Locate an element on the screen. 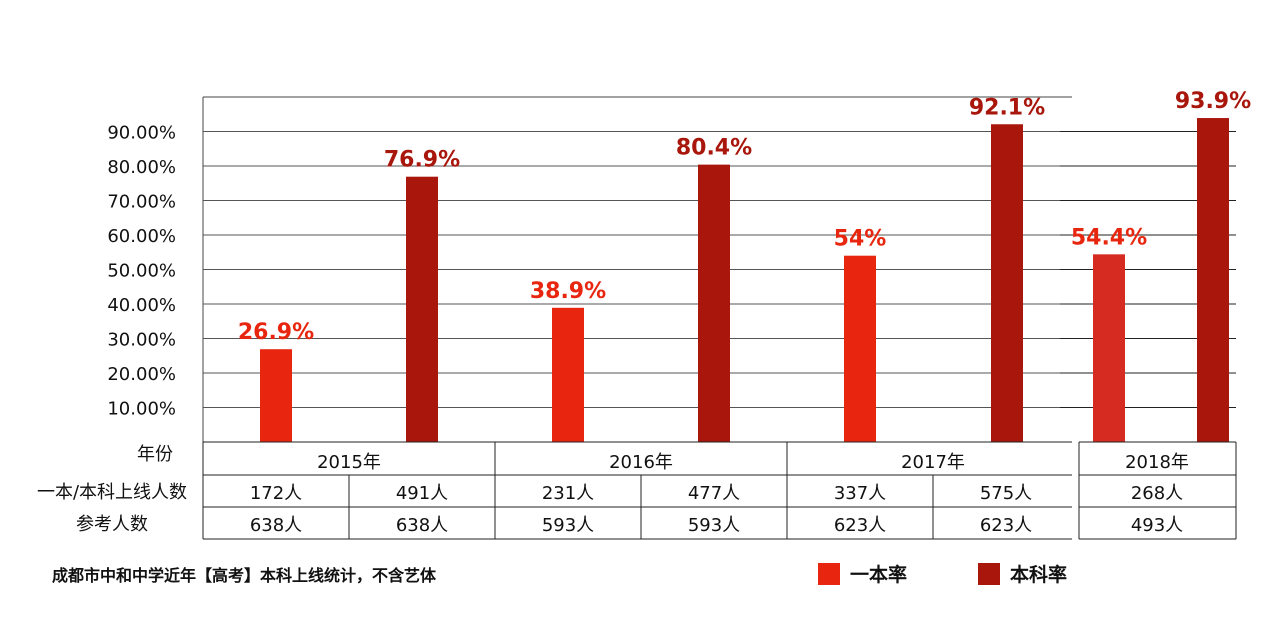 Image resolution: width=1269 pixels, height=630 pixels. legend-item-series2: 本科率 is located at coordinates (1022, 573).